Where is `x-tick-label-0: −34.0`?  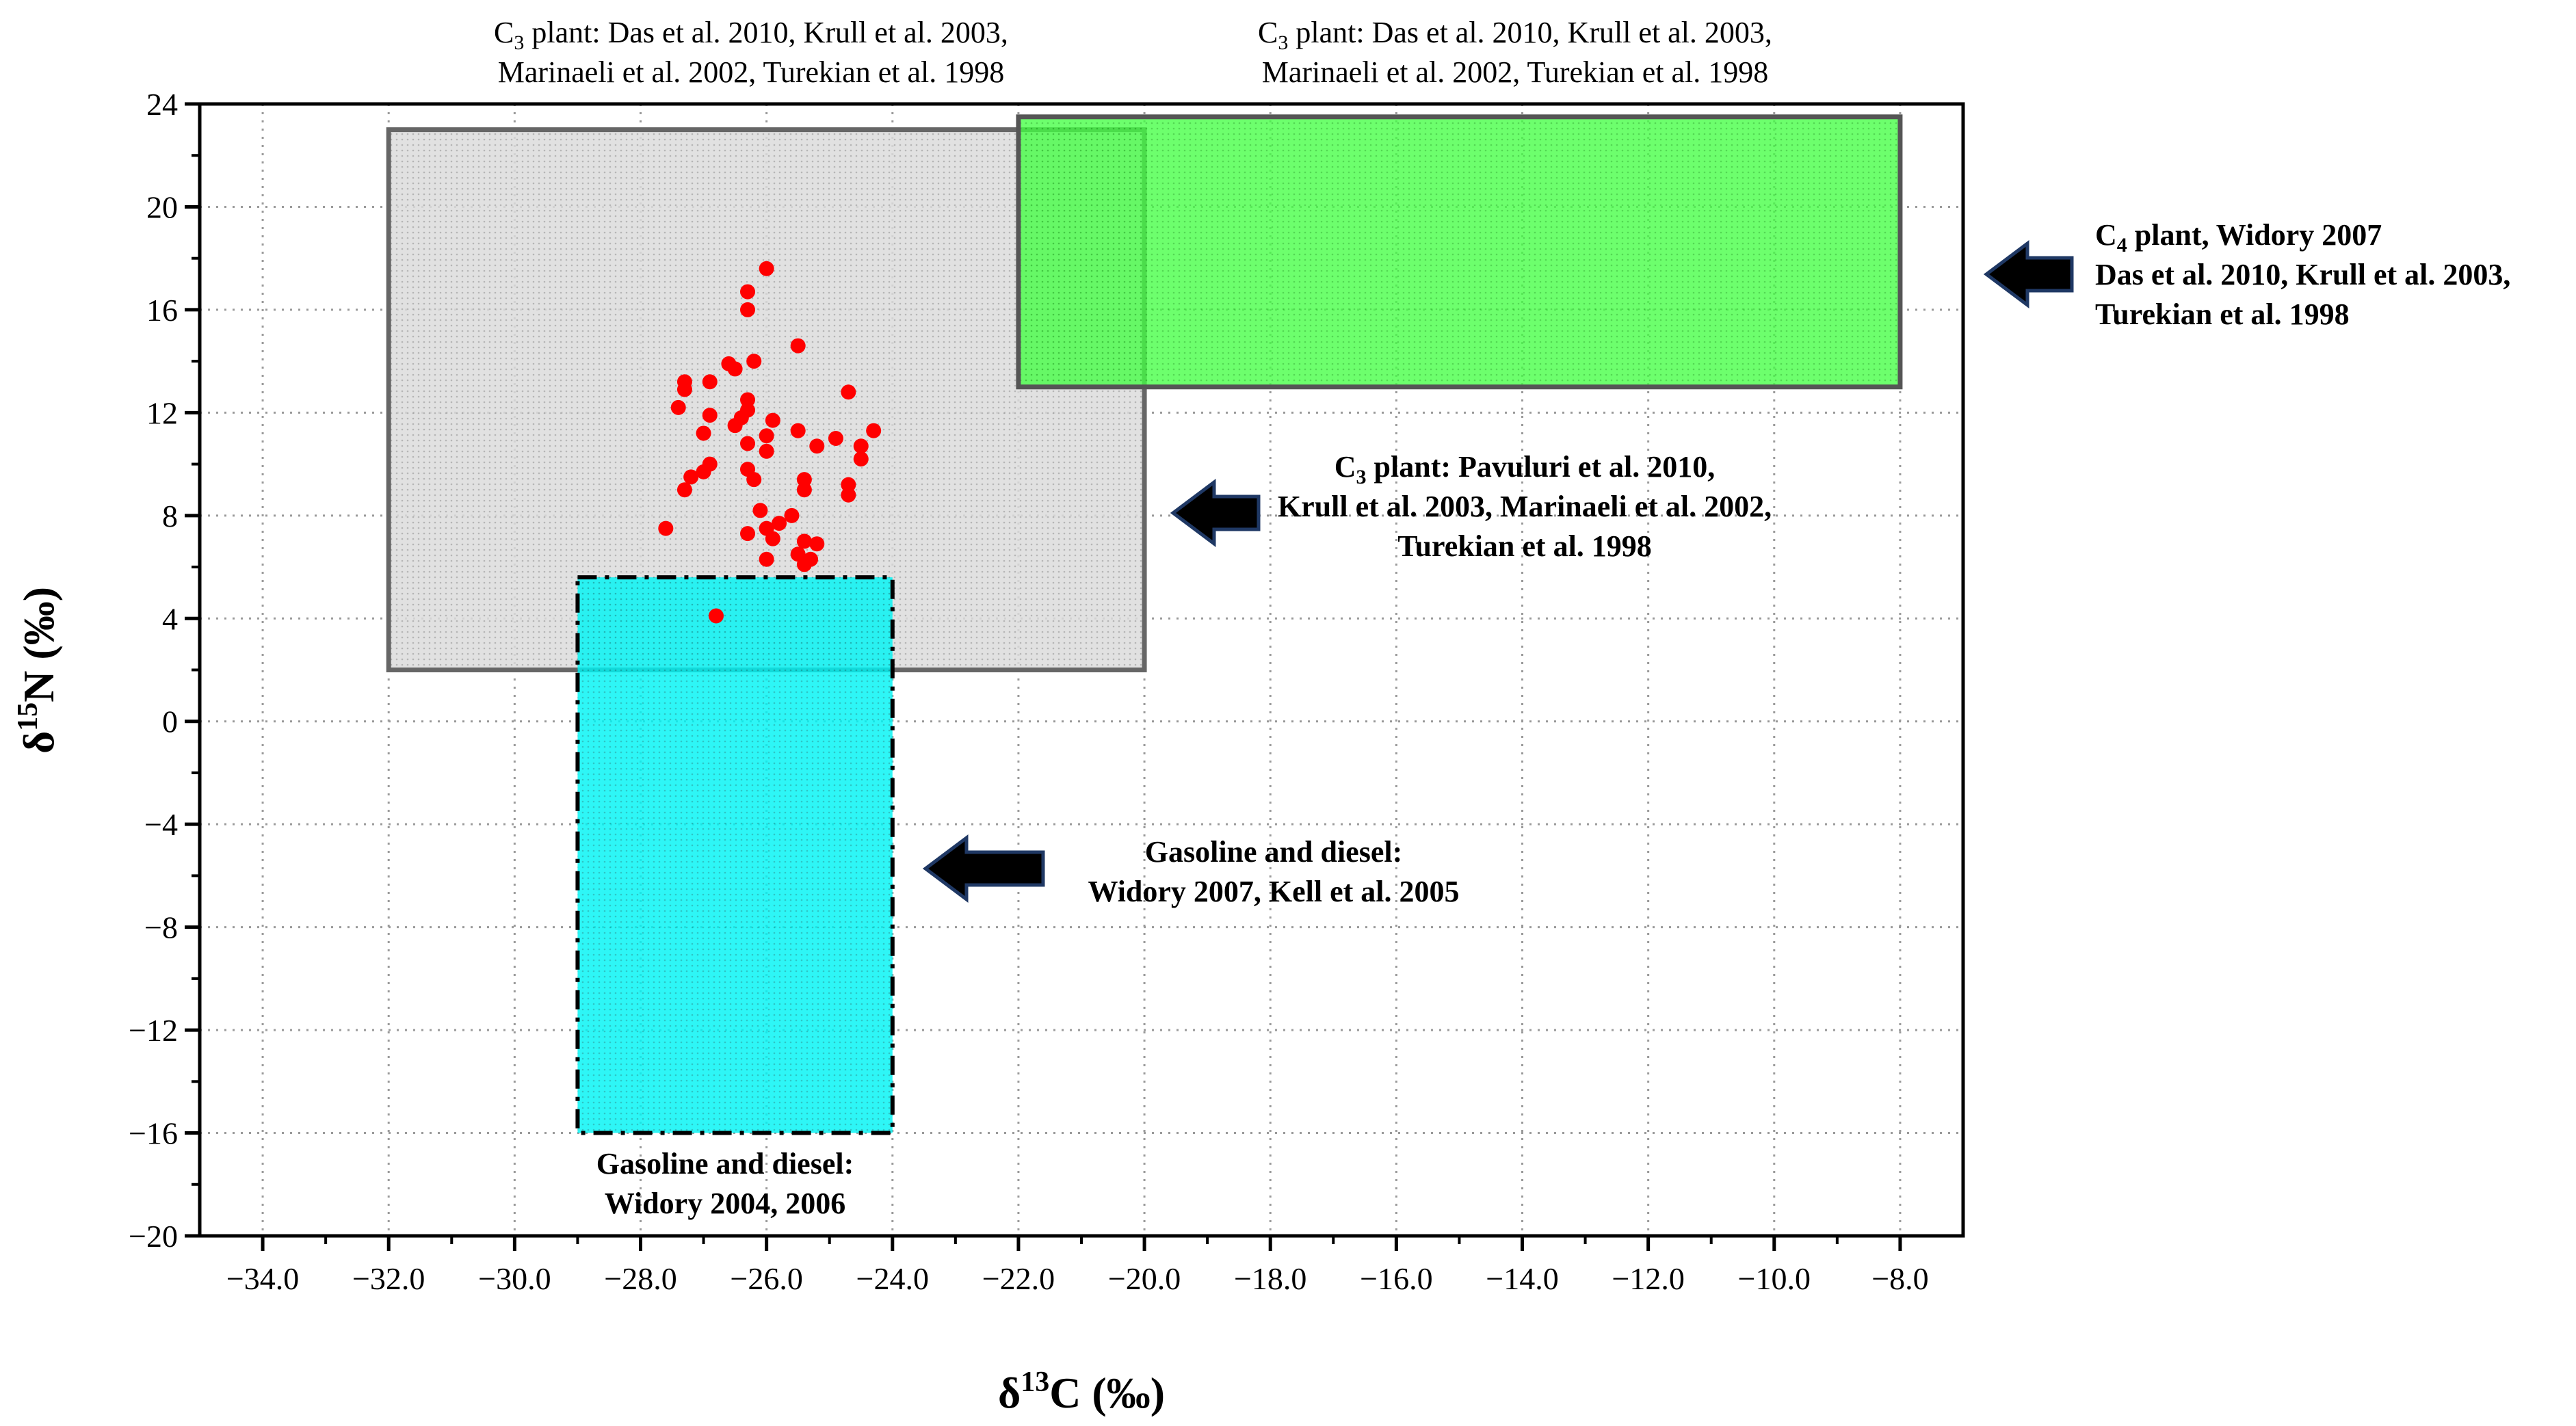
x-tick-label-0: −34.0 is located at coordinates (262, 1278).